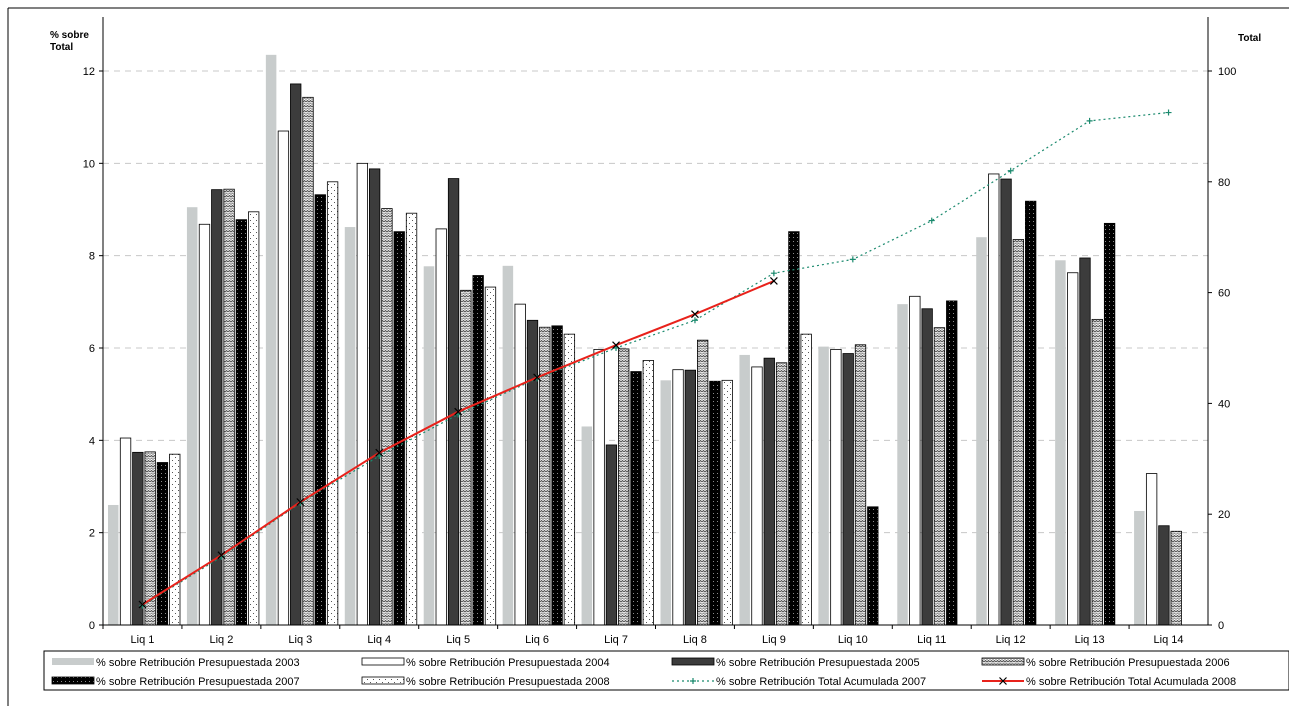 This screenshot has width=1289, height=706. Describe the element at coordinates (821, 682) in the screenshot. I see `legend-label: % sobre Retribución Total Acumulada 2007` at that location.